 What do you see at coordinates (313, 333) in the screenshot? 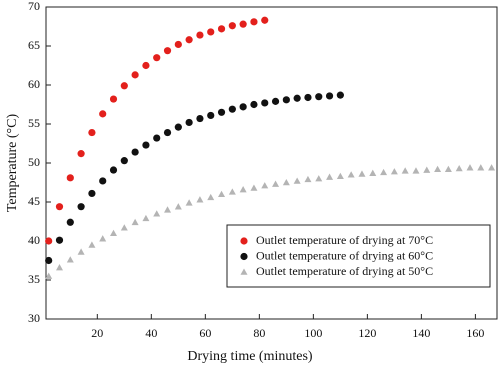
I see `x-tick-label: 100` at bounding box center [313, 333].